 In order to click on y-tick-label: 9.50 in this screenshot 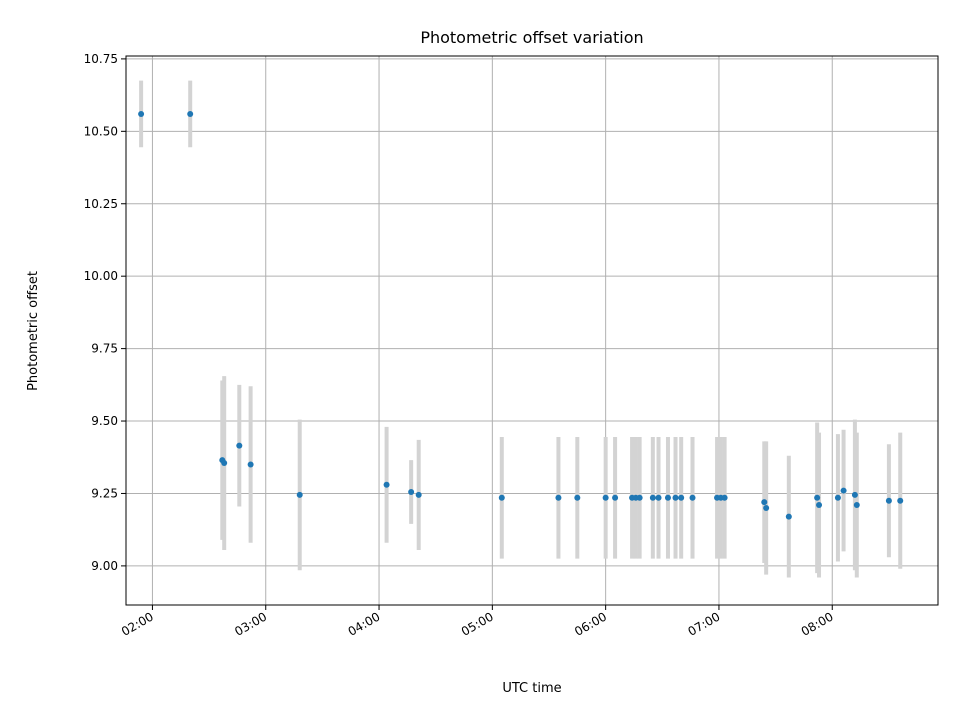, I will do `click(104, 421)`.